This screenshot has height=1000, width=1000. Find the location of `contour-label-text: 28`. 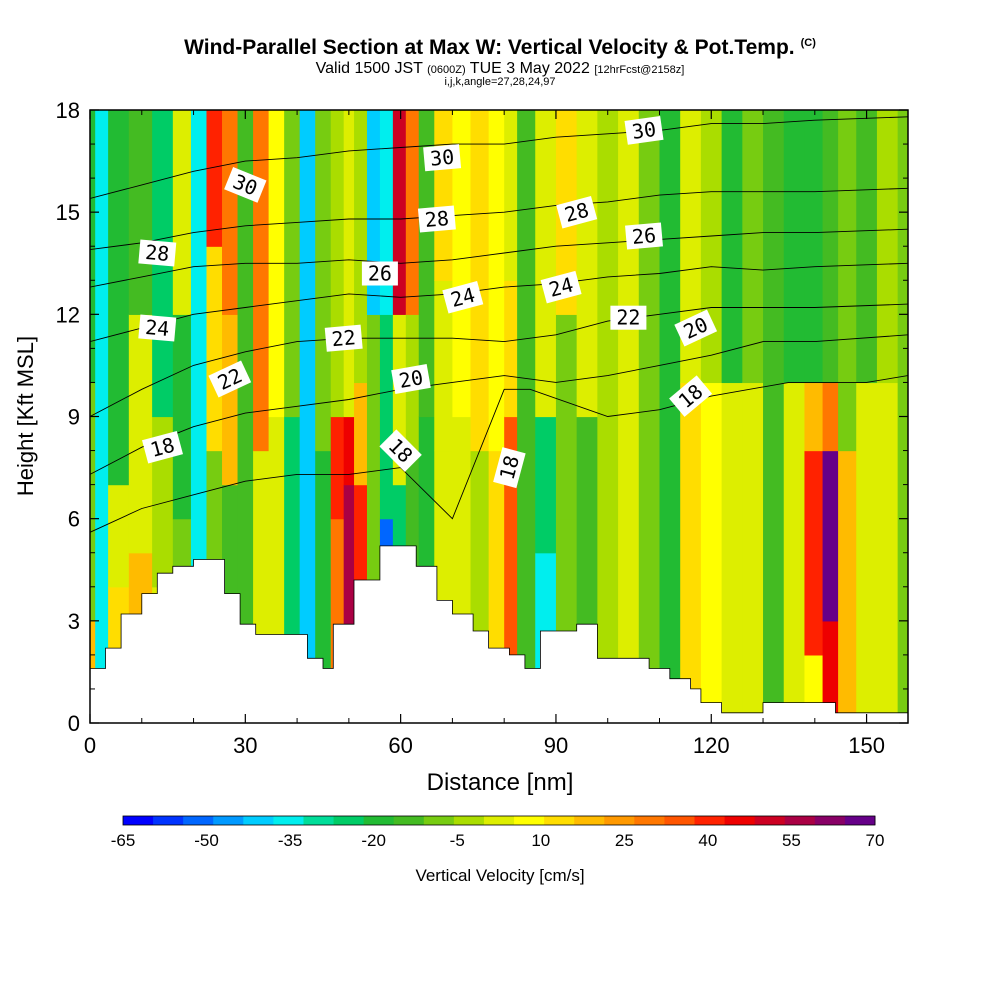

contour-label-text: 28 is located at coordinates (157, 253).